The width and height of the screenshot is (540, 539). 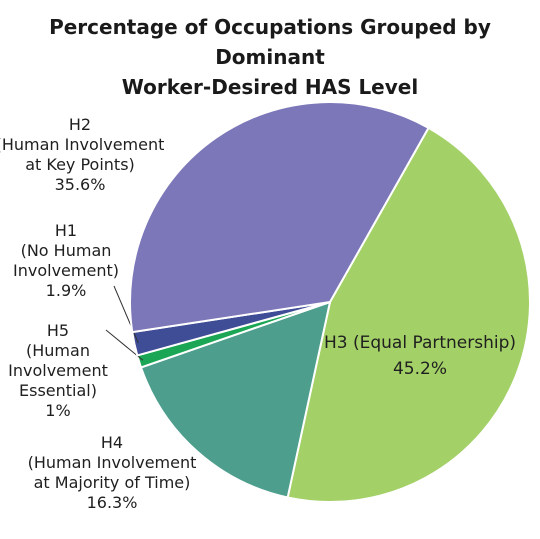 What do you see at coordinates (112, 442) in the screenshot?
I see `slice-label-1-0: H4` at bounding box center [112, 442].